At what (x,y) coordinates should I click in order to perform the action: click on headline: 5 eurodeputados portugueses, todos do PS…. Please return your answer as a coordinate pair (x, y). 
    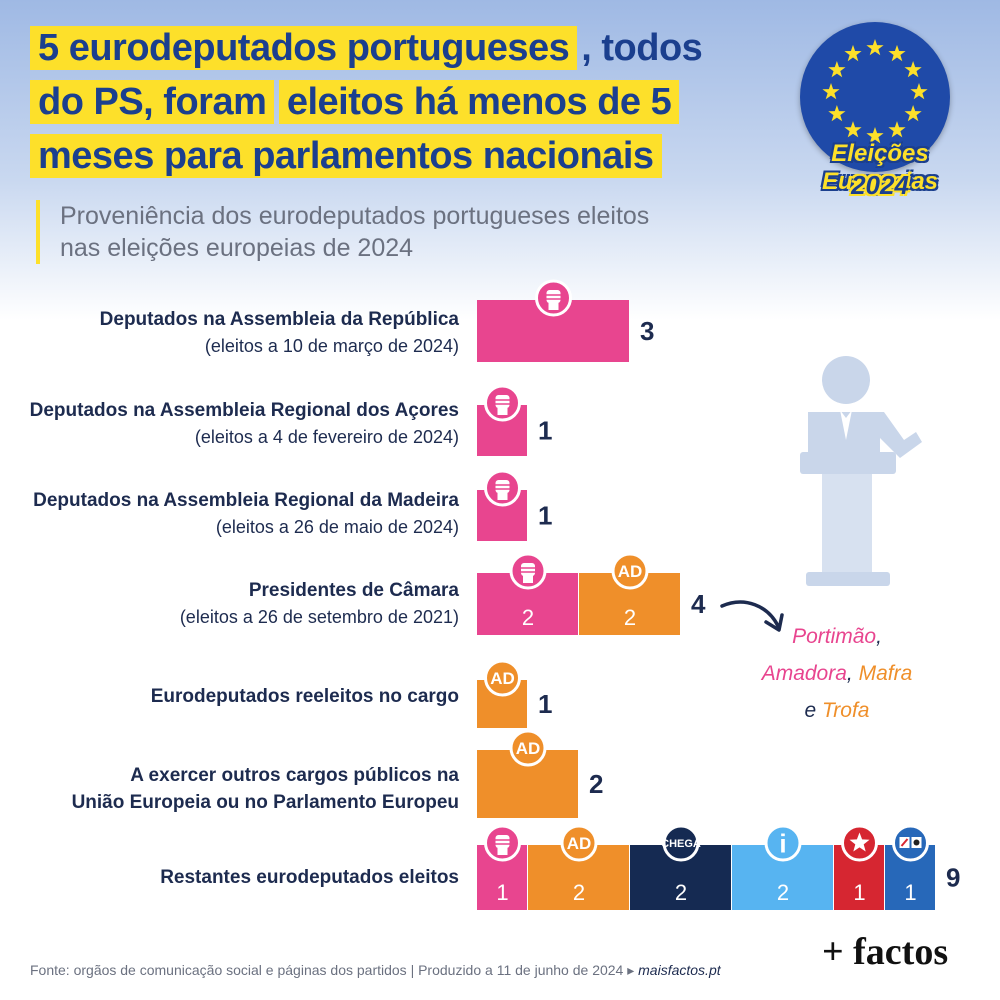
    Looking at the image, I should click on (390, 107).